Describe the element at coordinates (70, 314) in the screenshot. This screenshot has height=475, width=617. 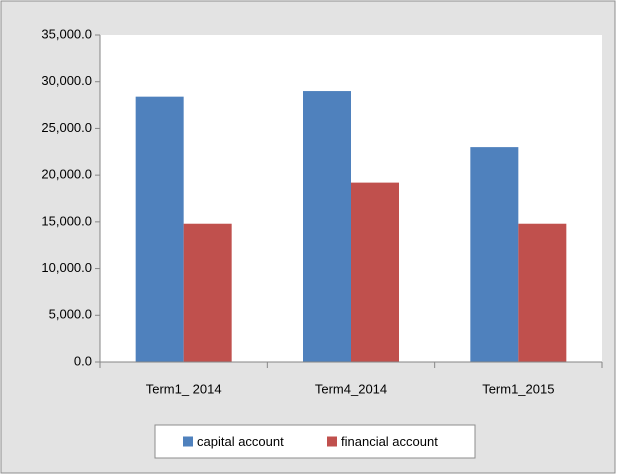
I see `y-tick-label: 5,000.0` at that location.